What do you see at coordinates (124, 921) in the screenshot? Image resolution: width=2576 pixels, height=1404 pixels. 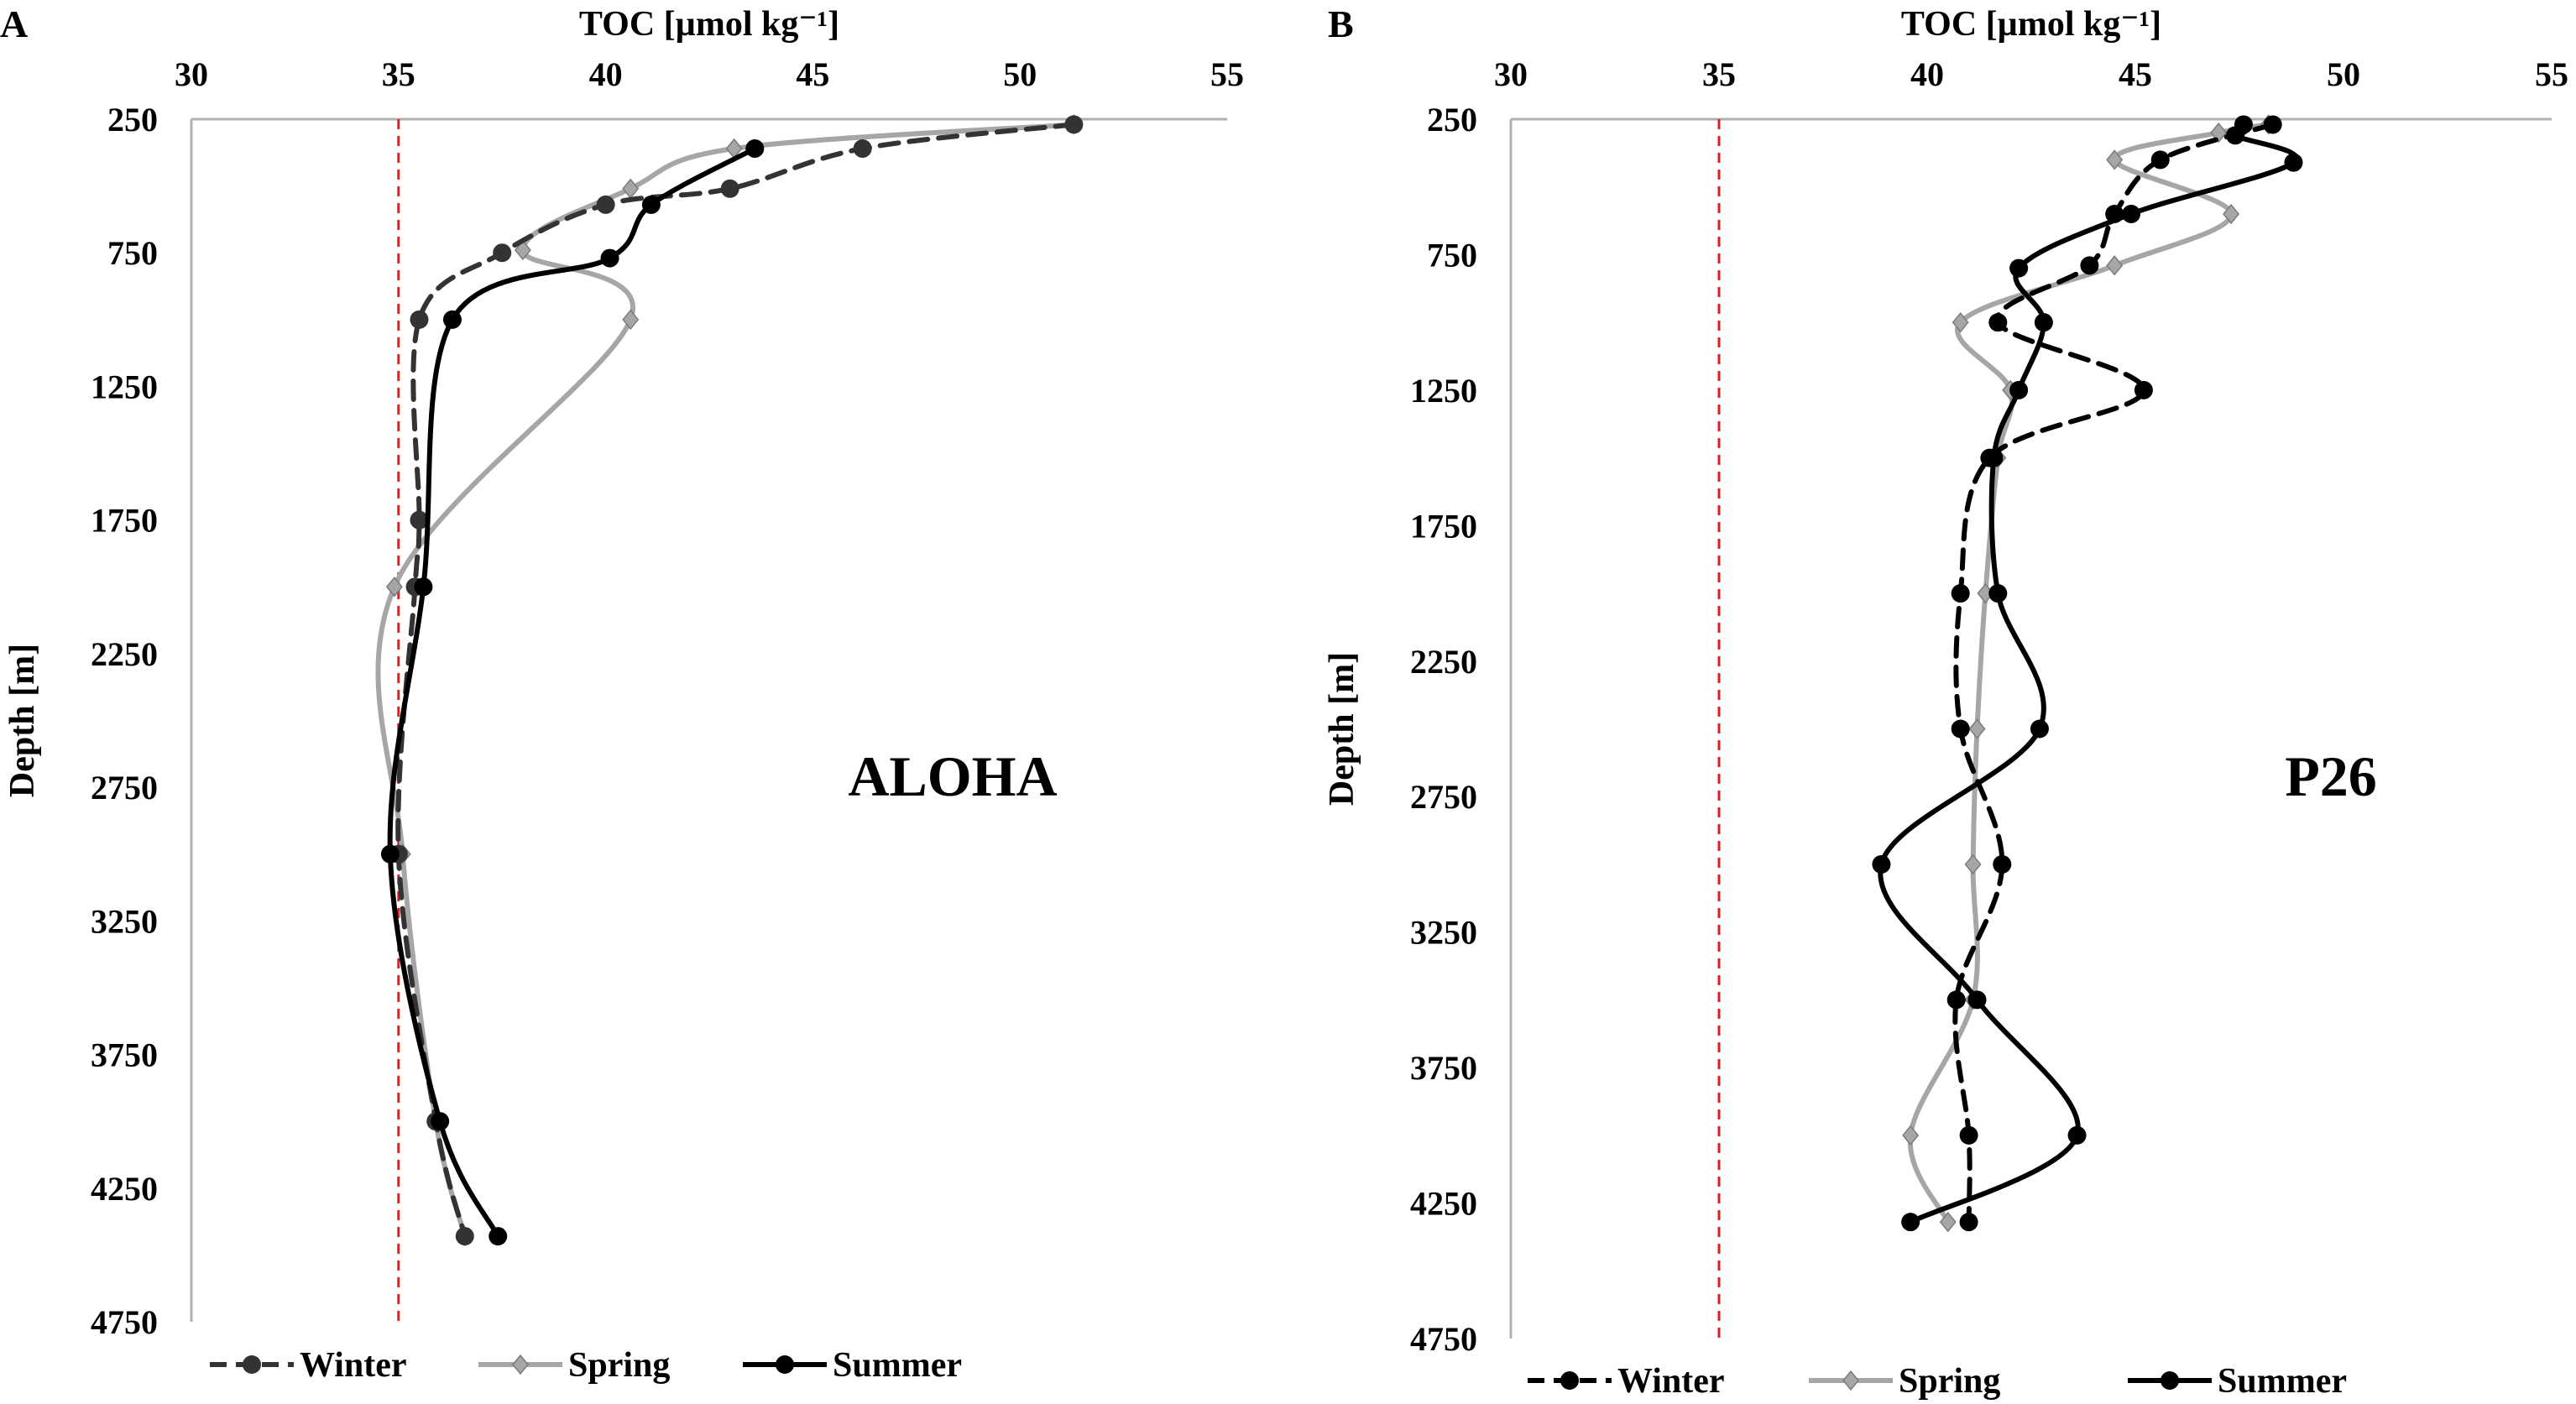 I see `y-tick-label: 3250` at bounding box center [124, 921].